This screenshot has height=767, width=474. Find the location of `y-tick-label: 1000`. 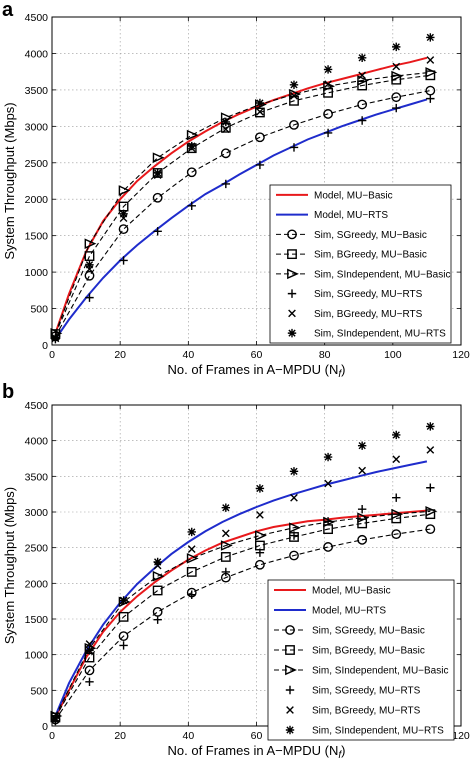

y-tick-label: 1000 is located at coordinates (37, 656).